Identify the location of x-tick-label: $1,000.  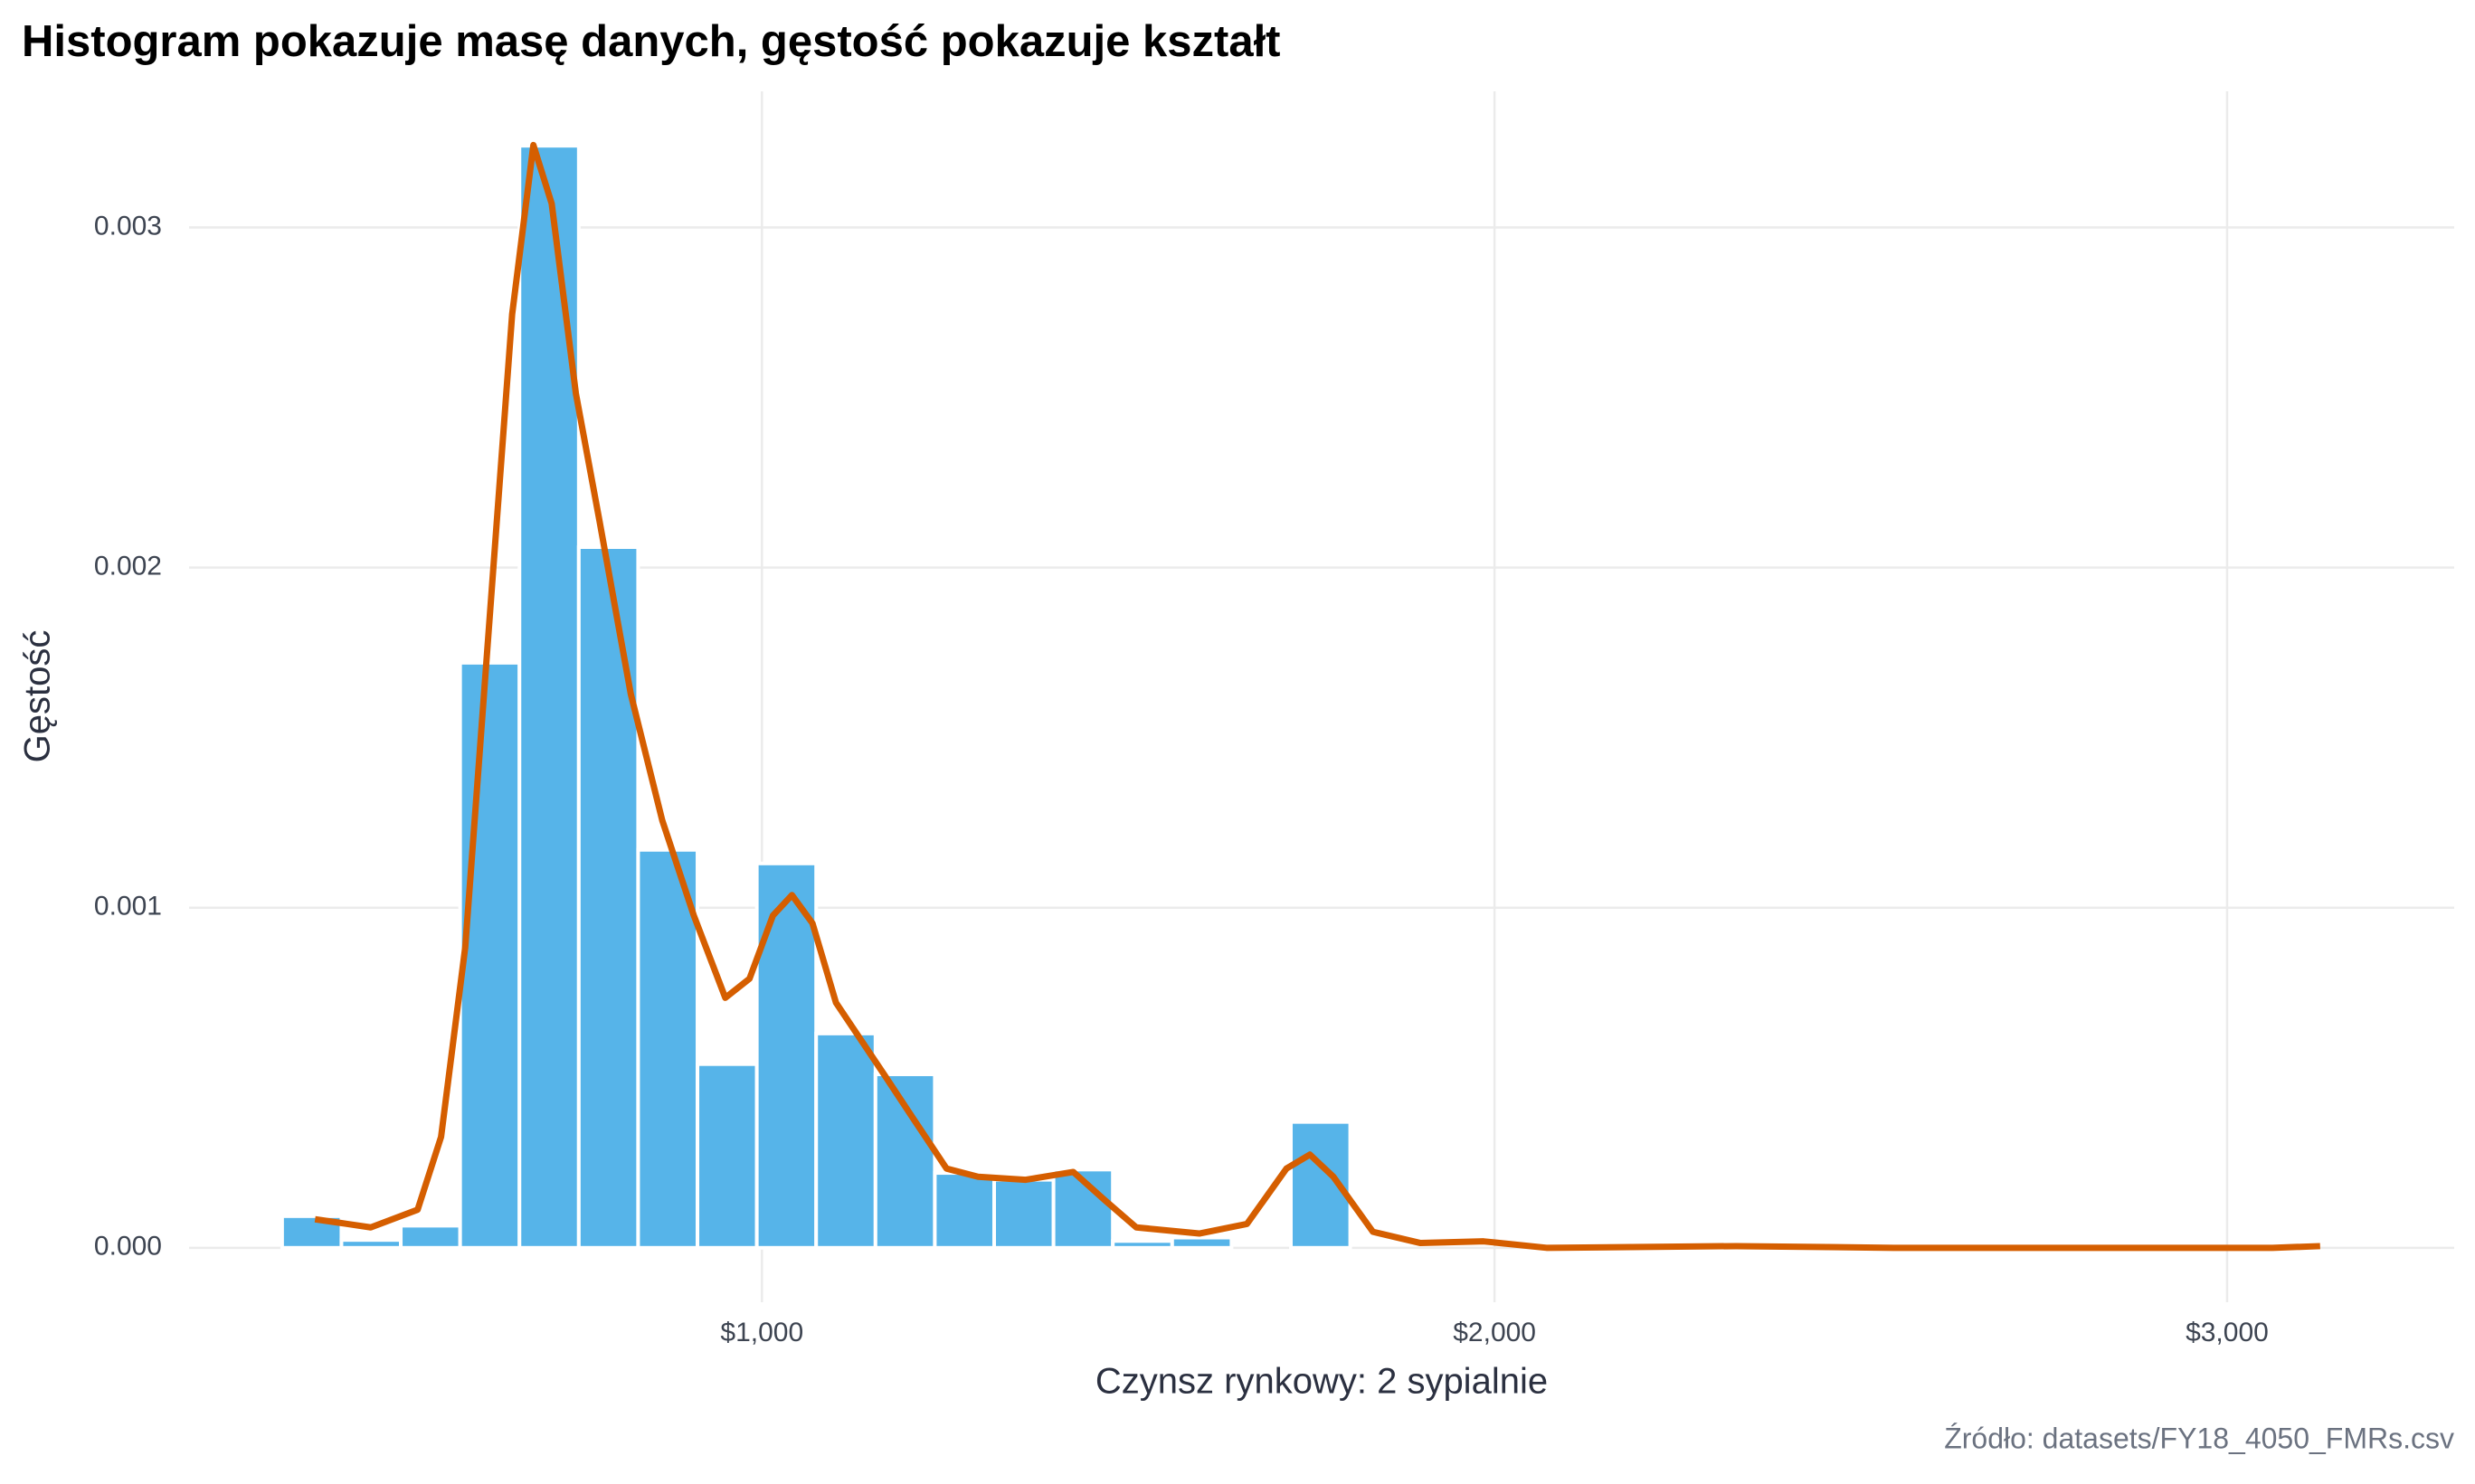
(761, 1332).